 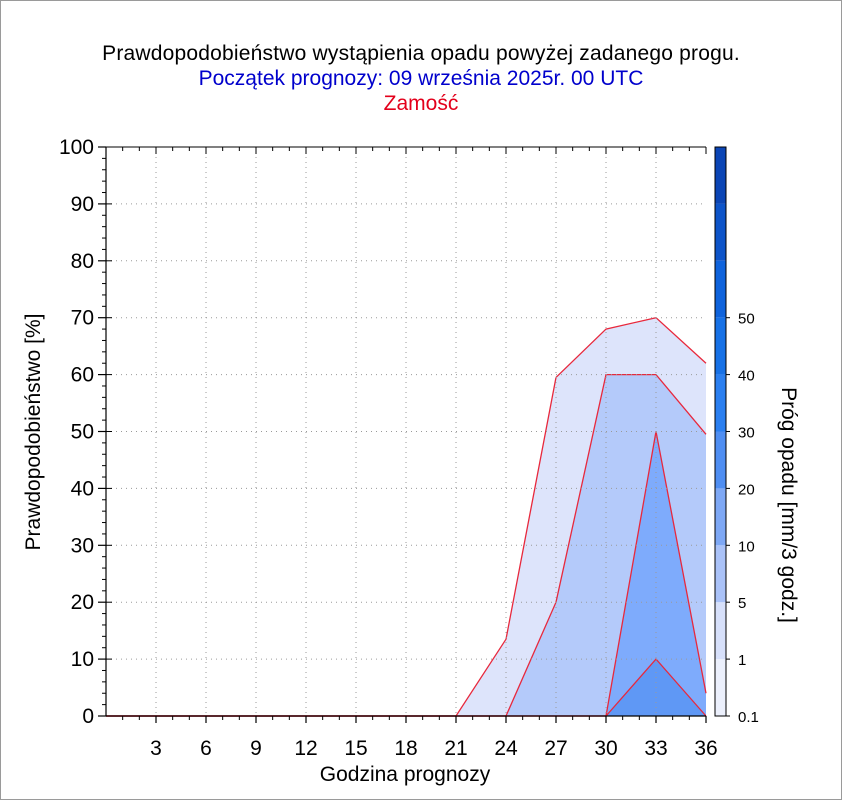 I want to click on y-tick-label: 30, so click(x=82, y=545).